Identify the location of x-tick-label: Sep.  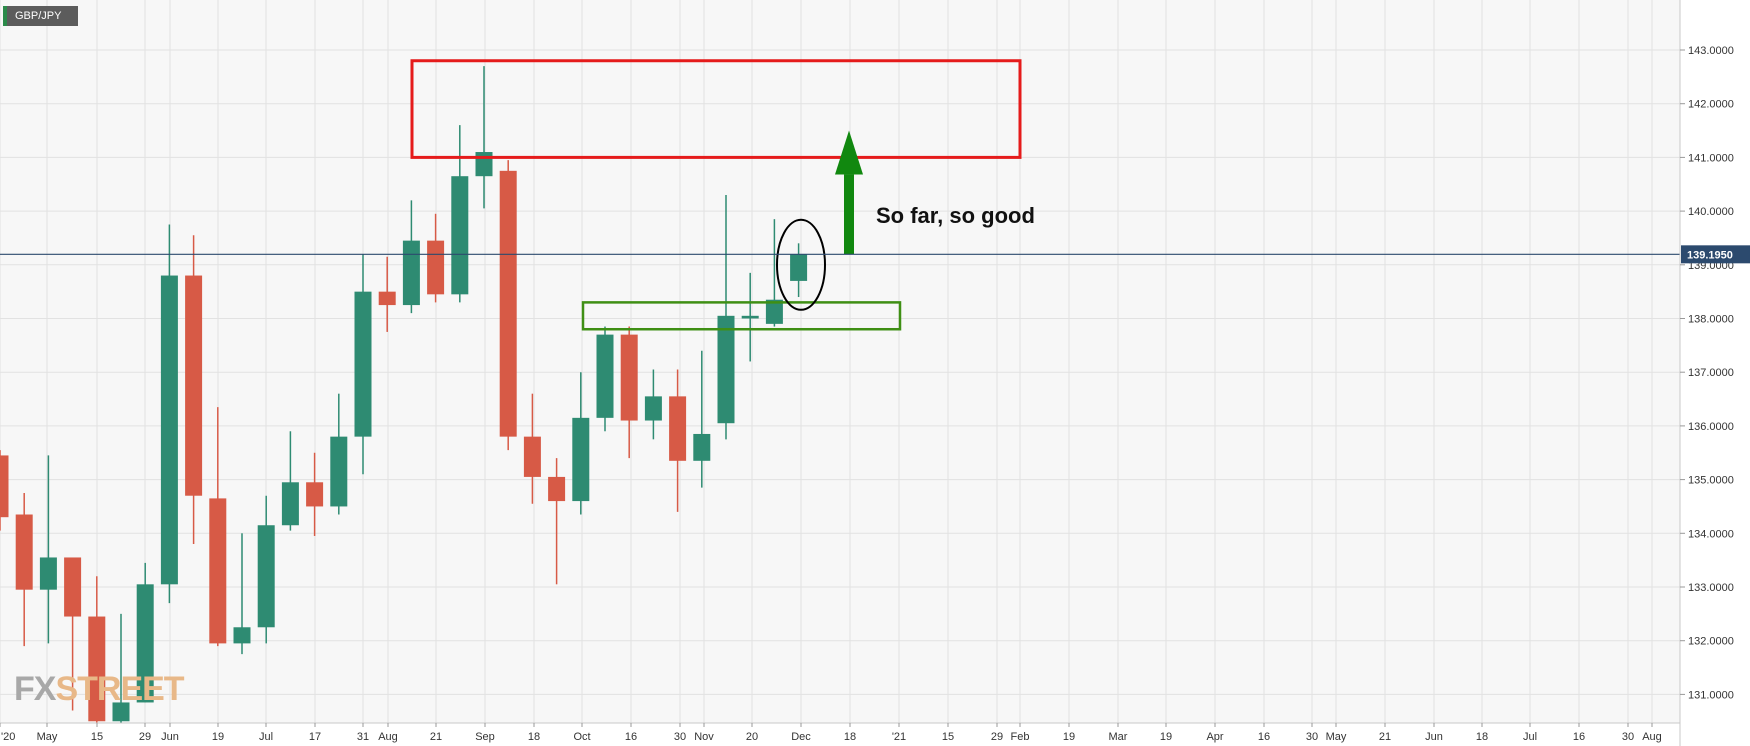
(485, 737).